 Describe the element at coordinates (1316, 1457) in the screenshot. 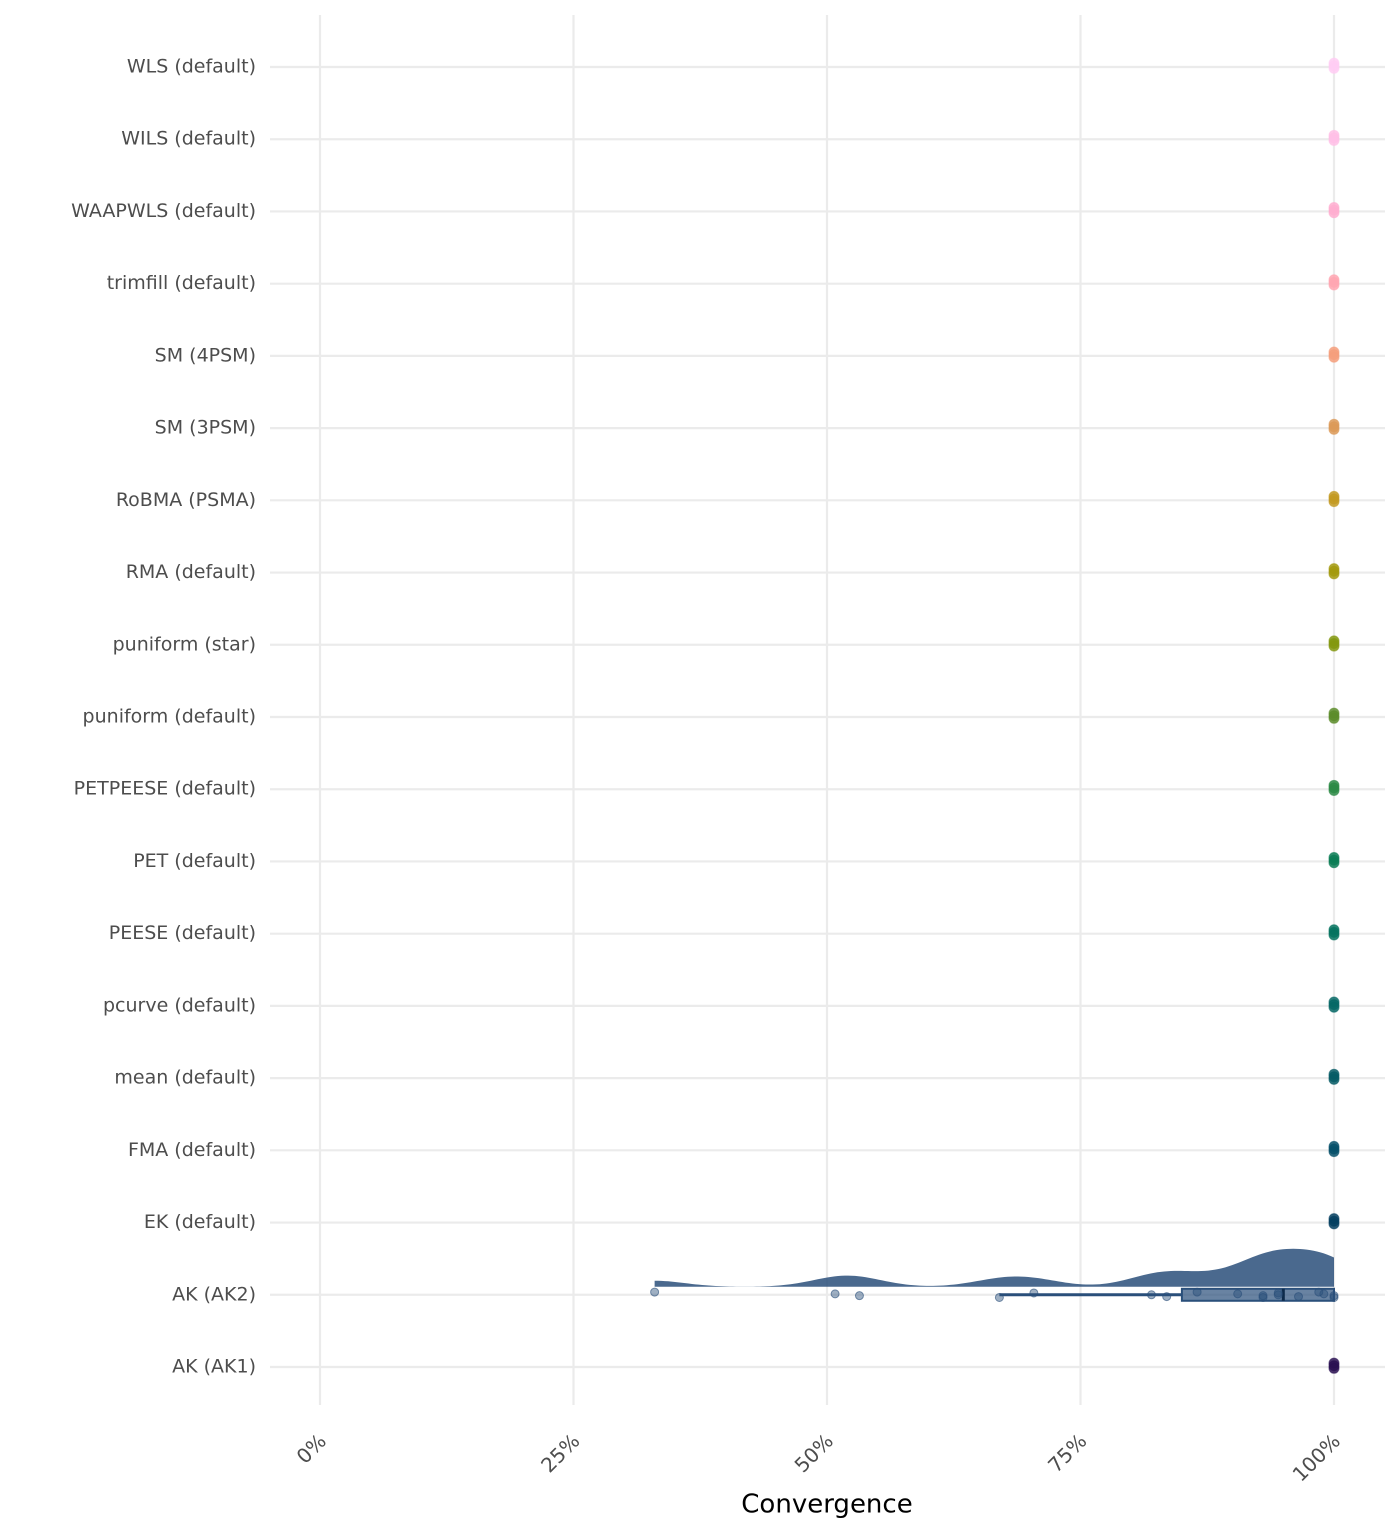

I see `x-tick-label: 100%` at that location.